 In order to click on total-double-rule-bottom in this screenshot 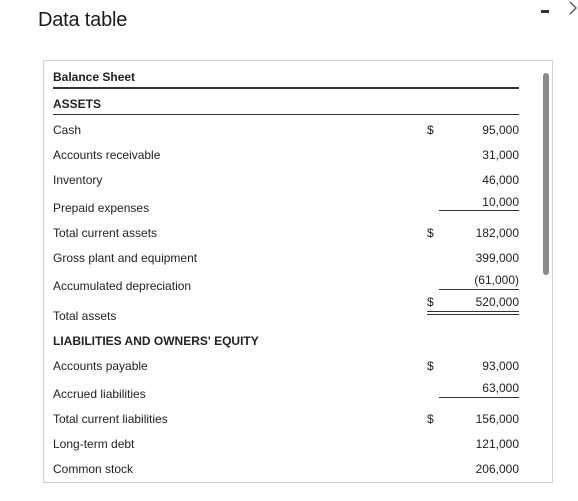, I will do `click(473, 314)`.